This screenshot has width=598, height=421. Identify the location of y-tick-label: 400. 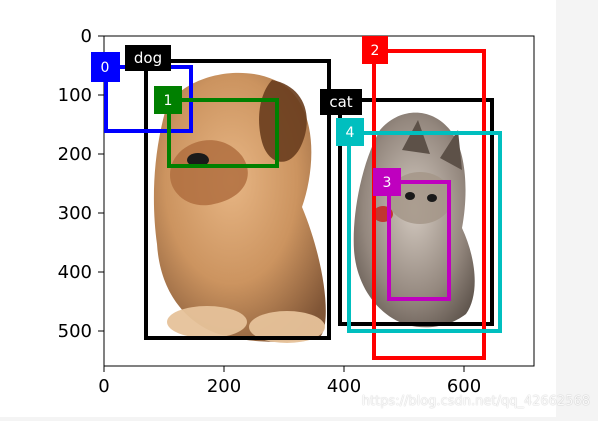
(75, 272).